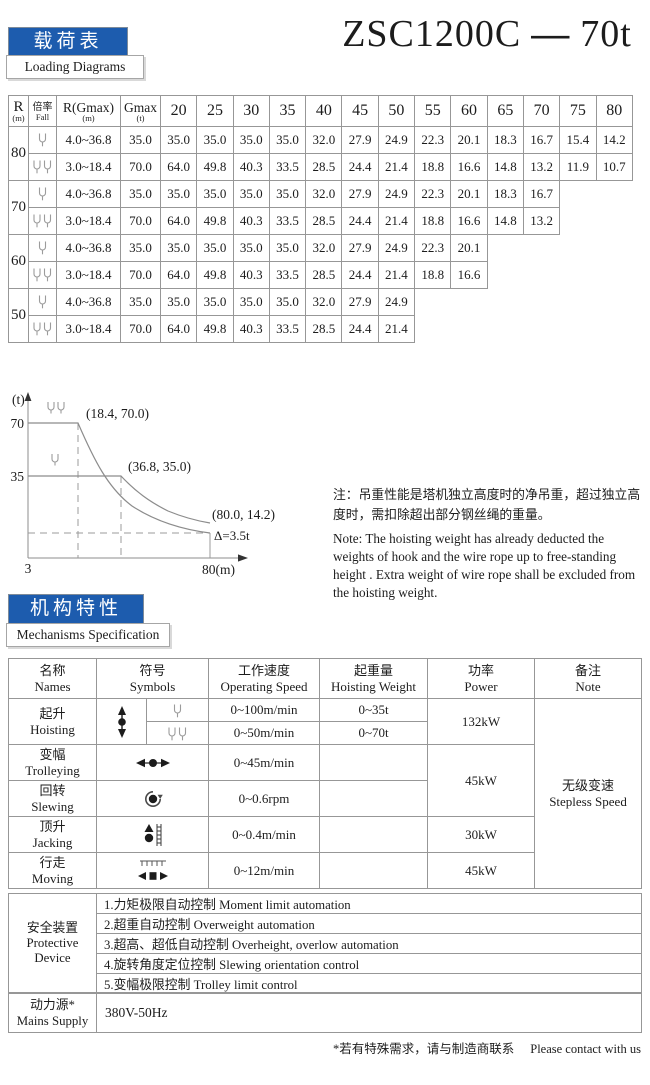  What do you see at coordinates (52, 762) in the screenshot?
I see `trolleying-name: 变幅 Trolleying` at bounding box center [52, 762].